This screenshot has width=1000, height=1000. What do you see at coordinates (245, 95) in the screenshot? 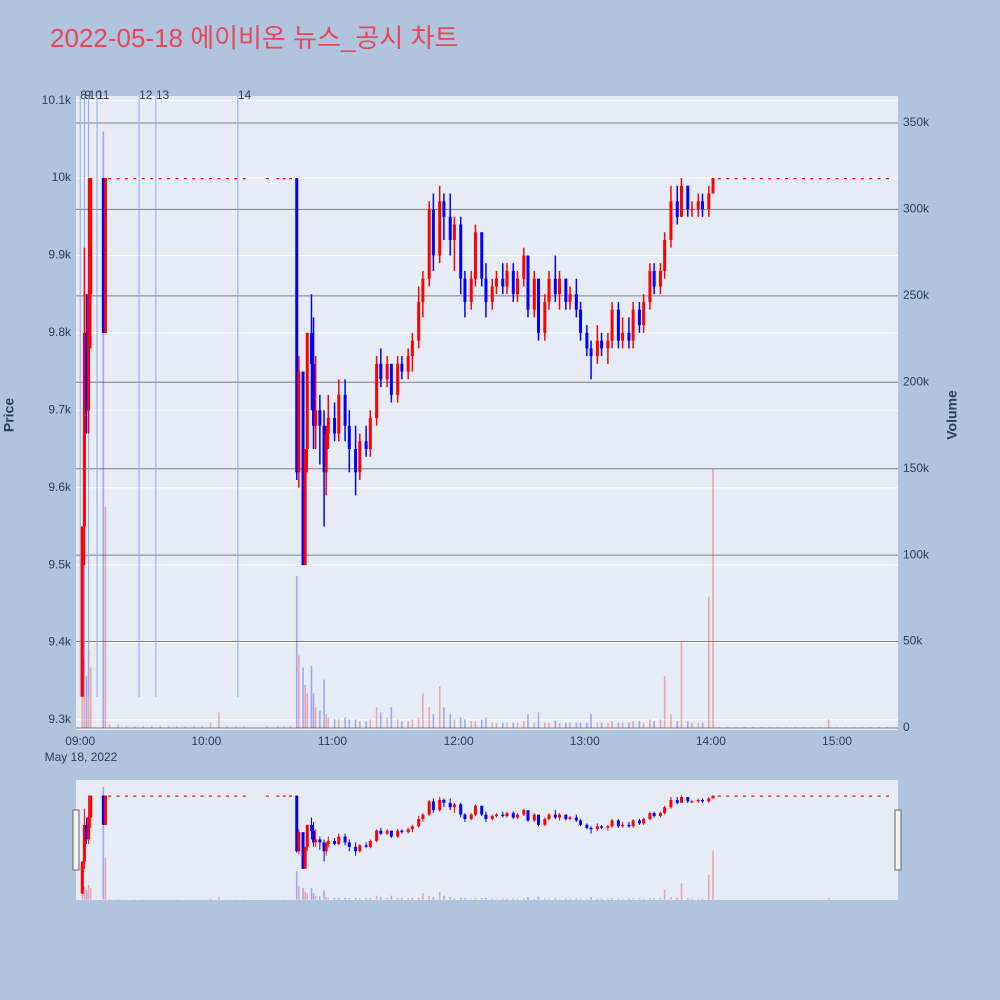
I see `news-label: 14` at bounding box center [245, 95].